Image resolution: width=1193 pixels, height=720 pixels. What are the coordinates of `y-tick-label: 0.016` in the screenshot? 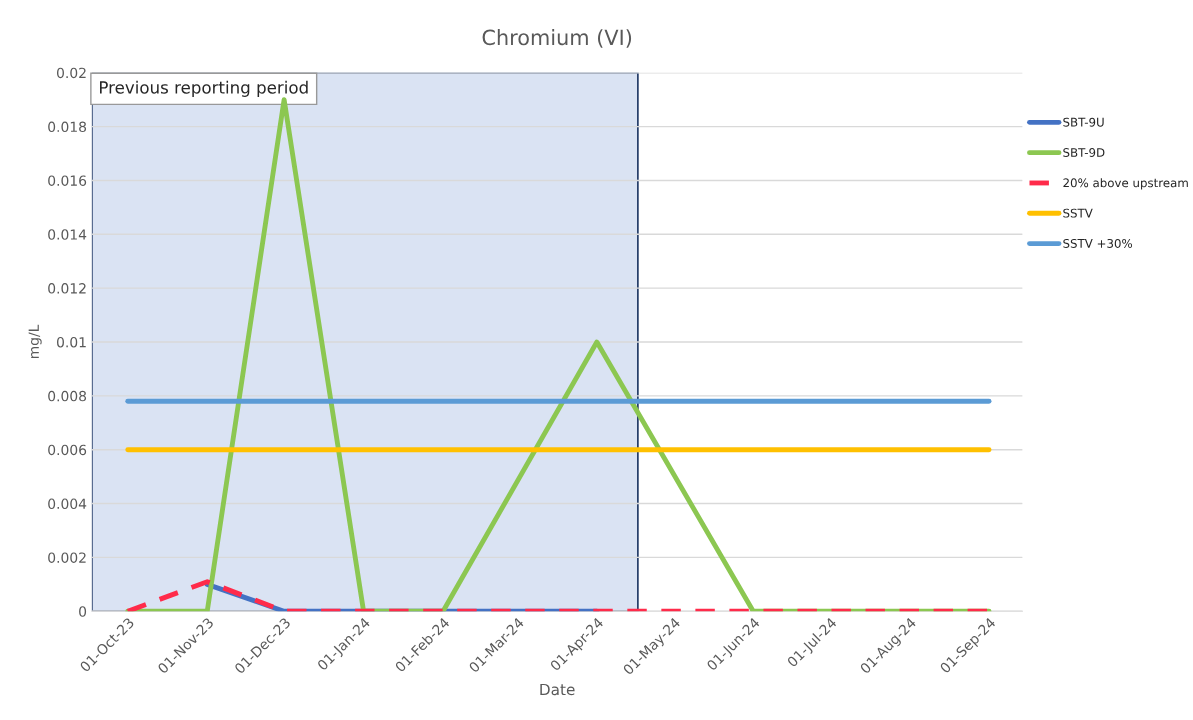 It's located at (67, 180).